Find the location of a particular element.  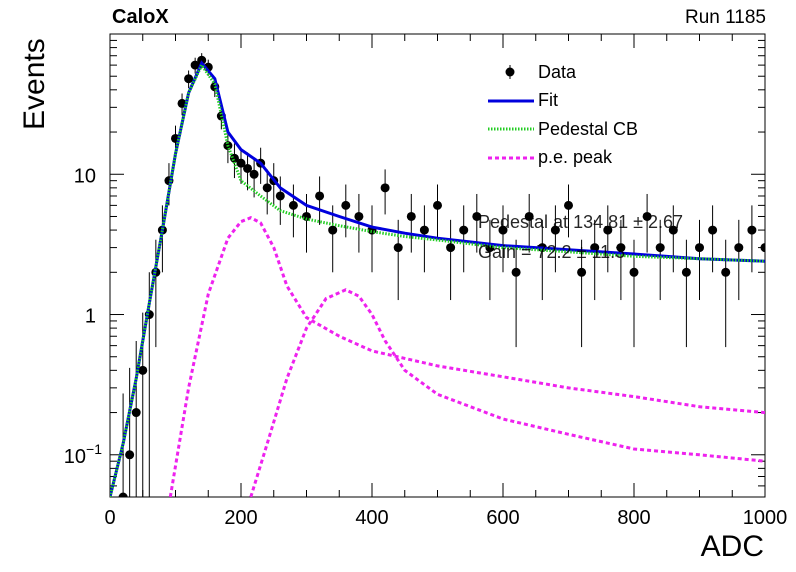

legend-label: p.e. peak is located at coordinates (575, 157).